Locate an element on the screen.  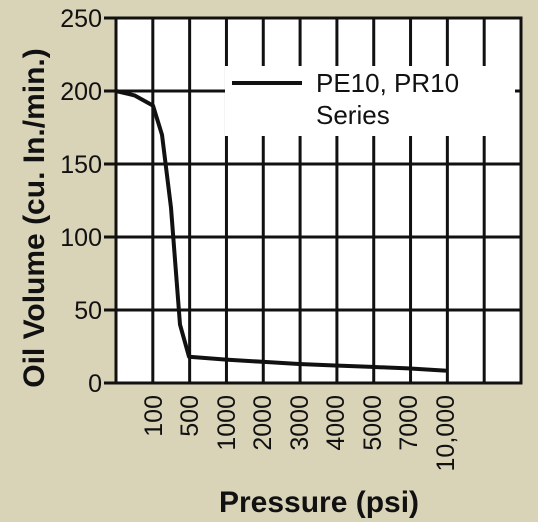
x-tick-label: 4000 is located at coordinates (336, 423).